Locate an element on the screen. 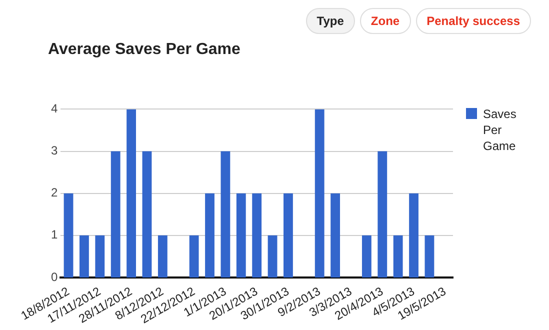 The width and height of the screenshot is (549, 330). button: Penalty success is located at coordinates (473, 21).